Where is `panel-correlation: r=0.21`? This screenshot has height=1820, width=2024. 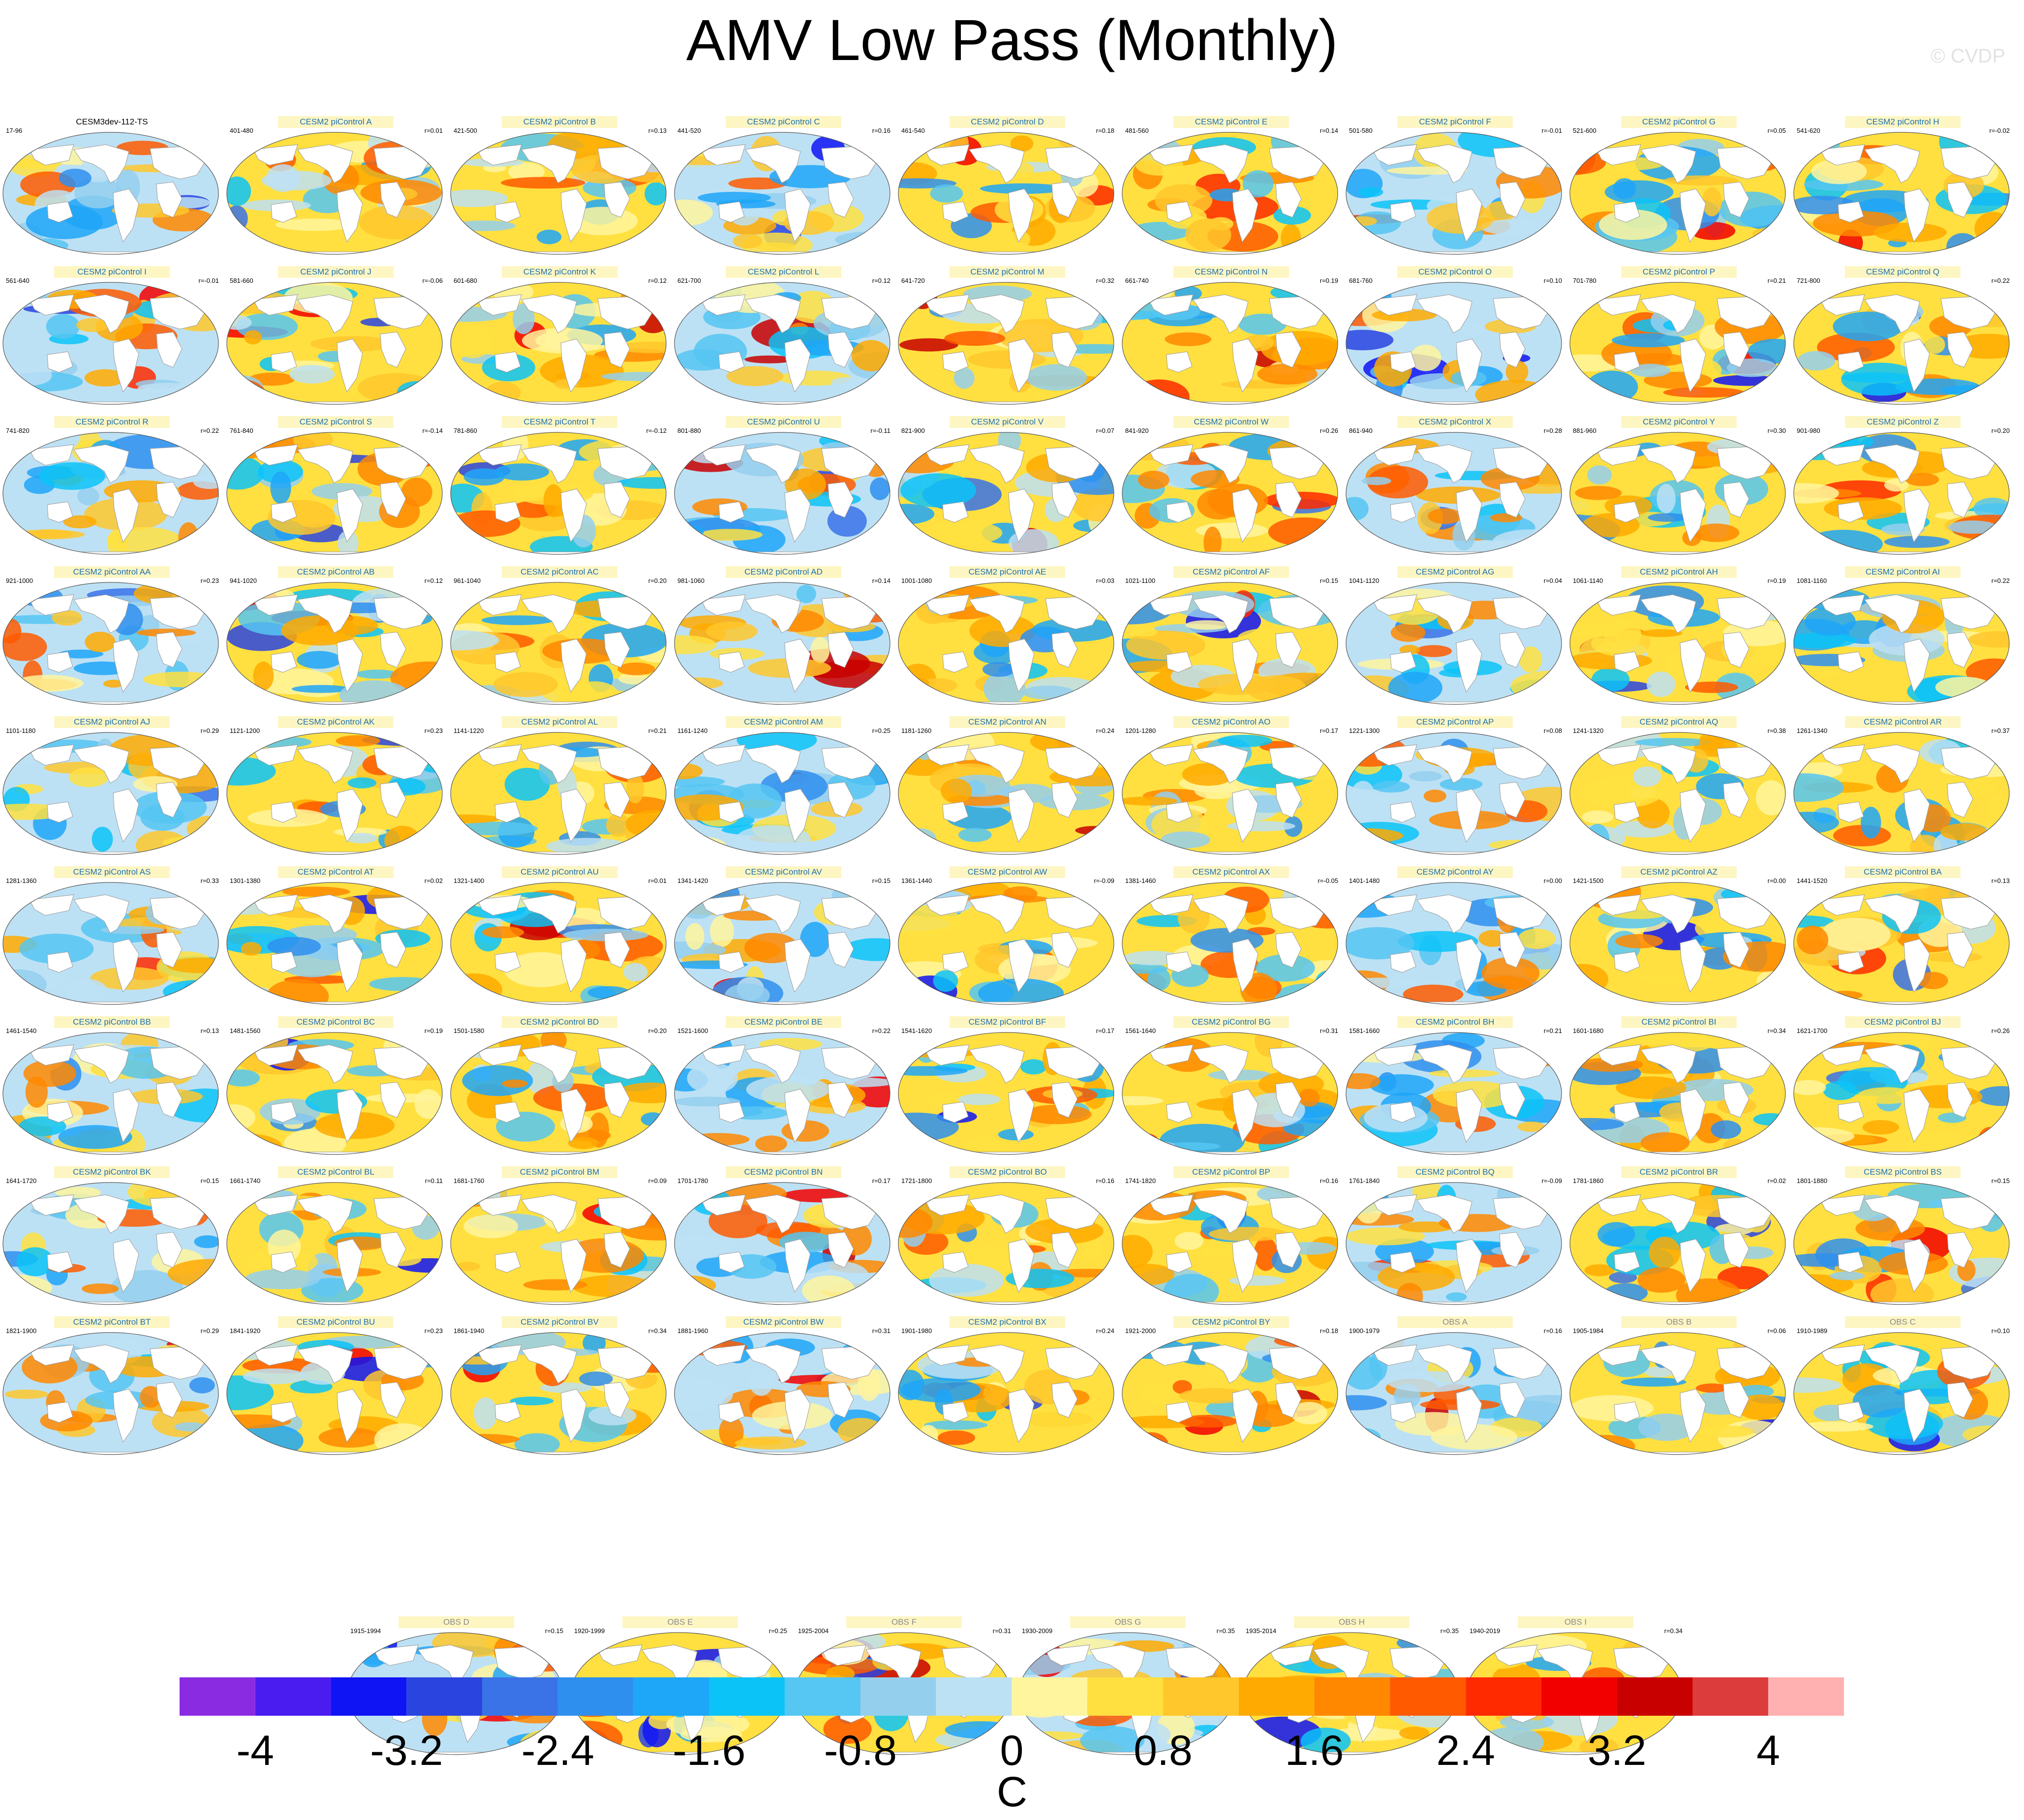 panel-correlation: r=0.21 is located at coordinates (1776, 280).